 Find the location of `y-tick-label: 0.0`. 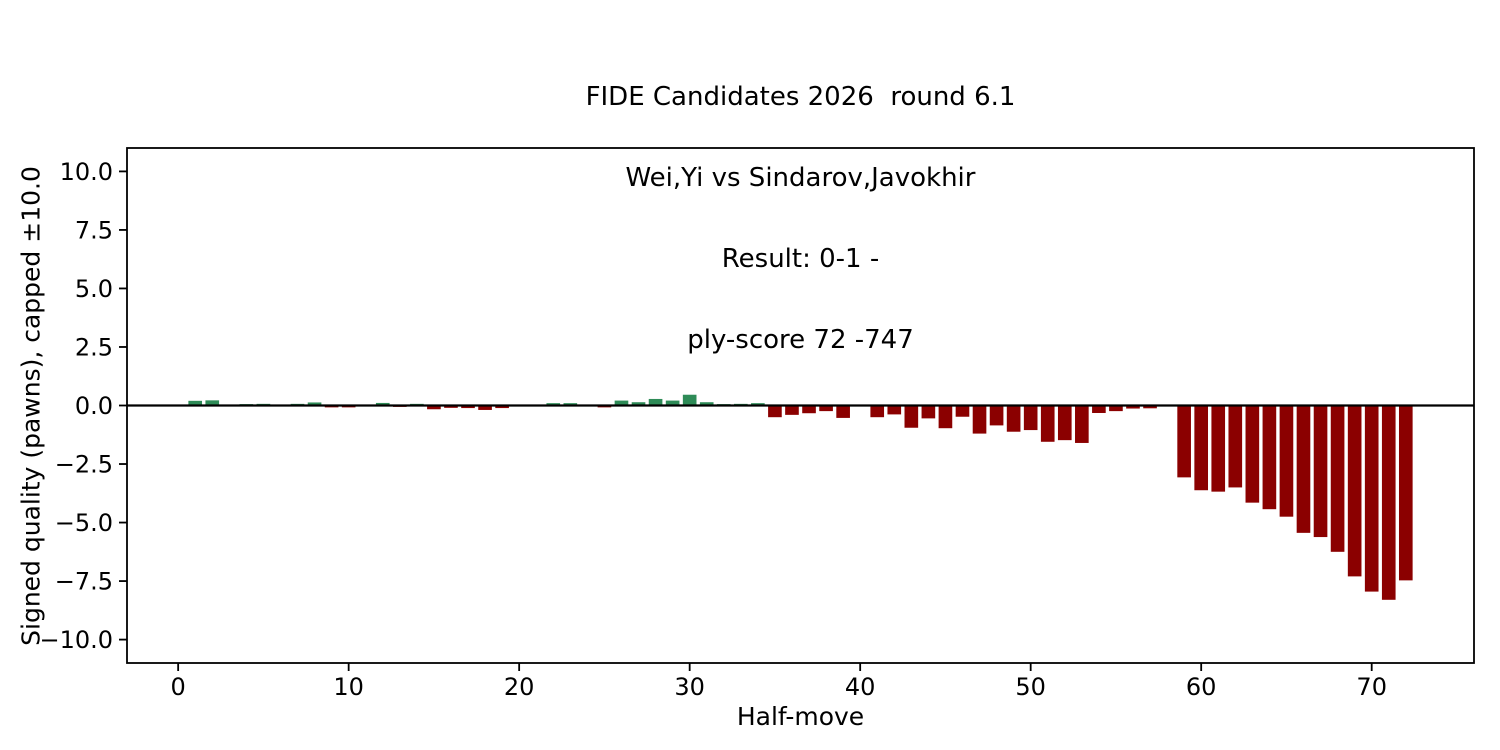

y-tick-label: 0.0 is located at coordinates (94, 406).